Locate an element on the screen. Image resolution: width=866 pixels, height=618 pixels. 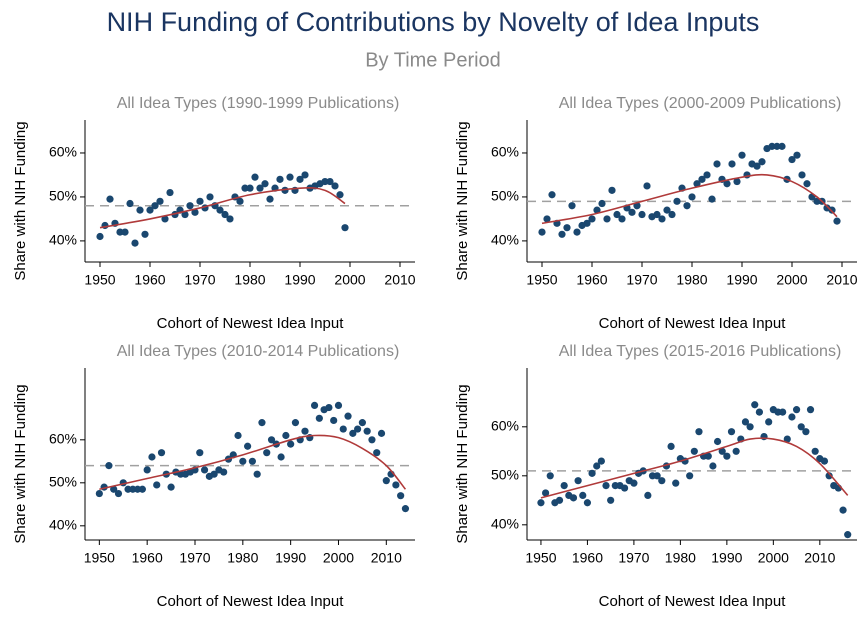
x-tick-label: 1950 is located at coordinates (99, 280).